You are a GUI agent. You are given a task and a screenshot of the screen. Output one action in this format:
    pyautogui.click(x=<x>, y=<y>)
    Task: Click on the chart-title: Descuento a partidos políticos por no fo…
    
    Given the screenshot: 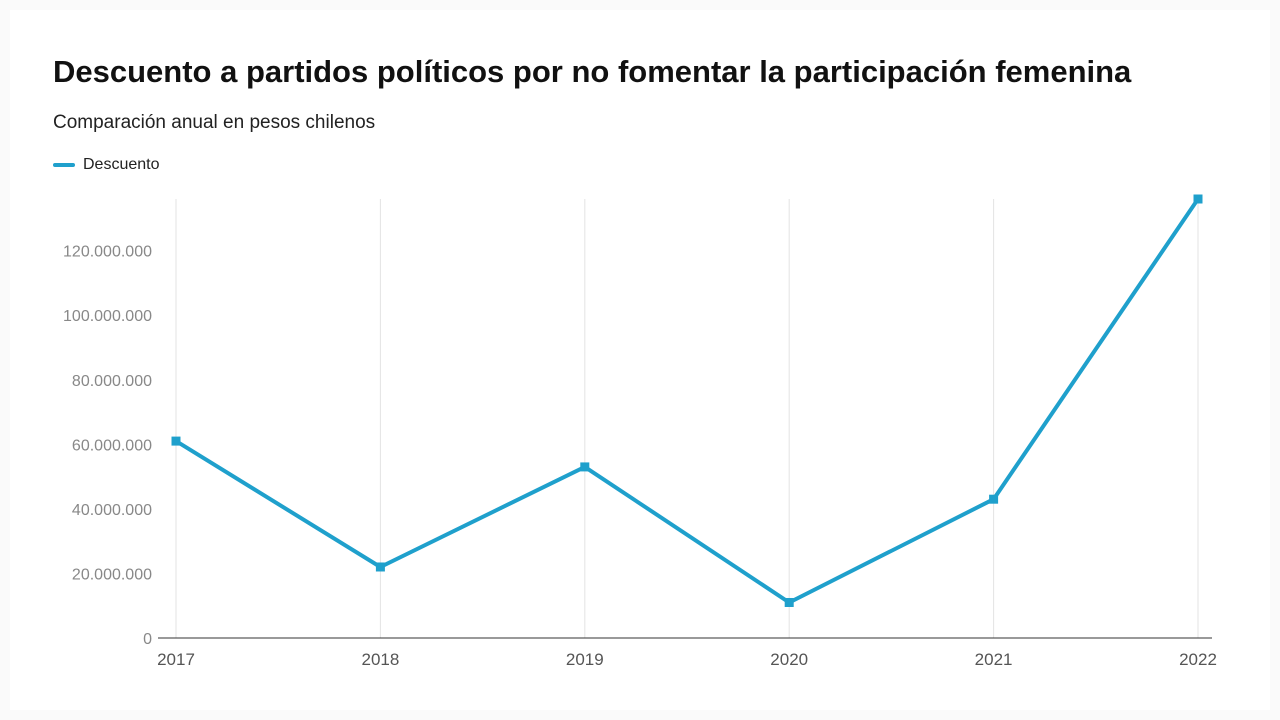 What is the action you would take?
    pyautogui.click(x=592, y=71)
    